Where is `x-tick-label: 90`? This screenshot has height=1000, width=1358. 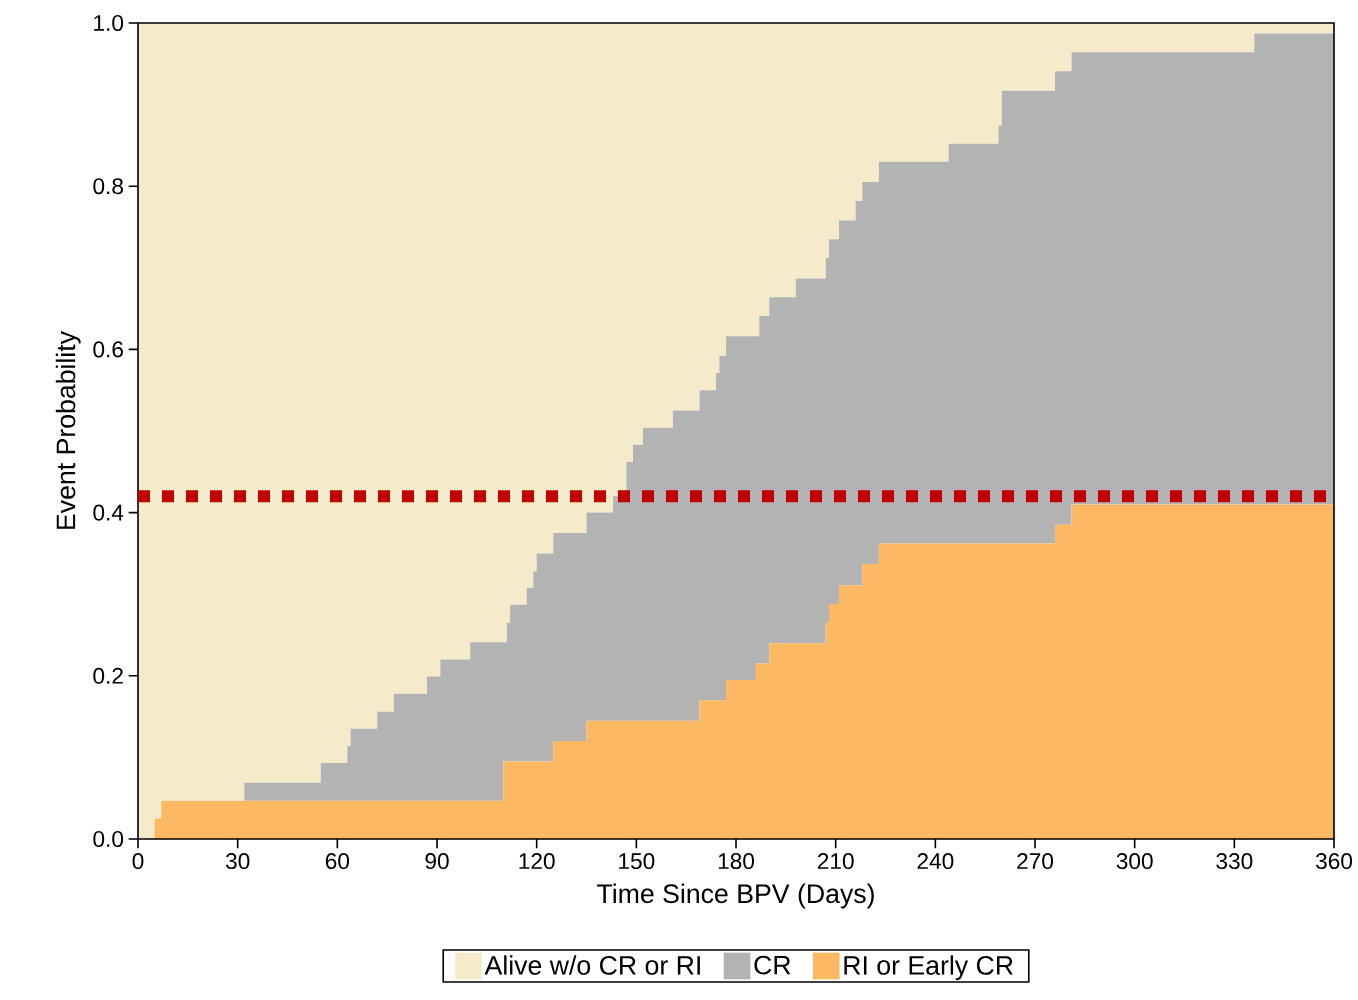
x-tick-label: 90 is located at coordinates (437, 861).